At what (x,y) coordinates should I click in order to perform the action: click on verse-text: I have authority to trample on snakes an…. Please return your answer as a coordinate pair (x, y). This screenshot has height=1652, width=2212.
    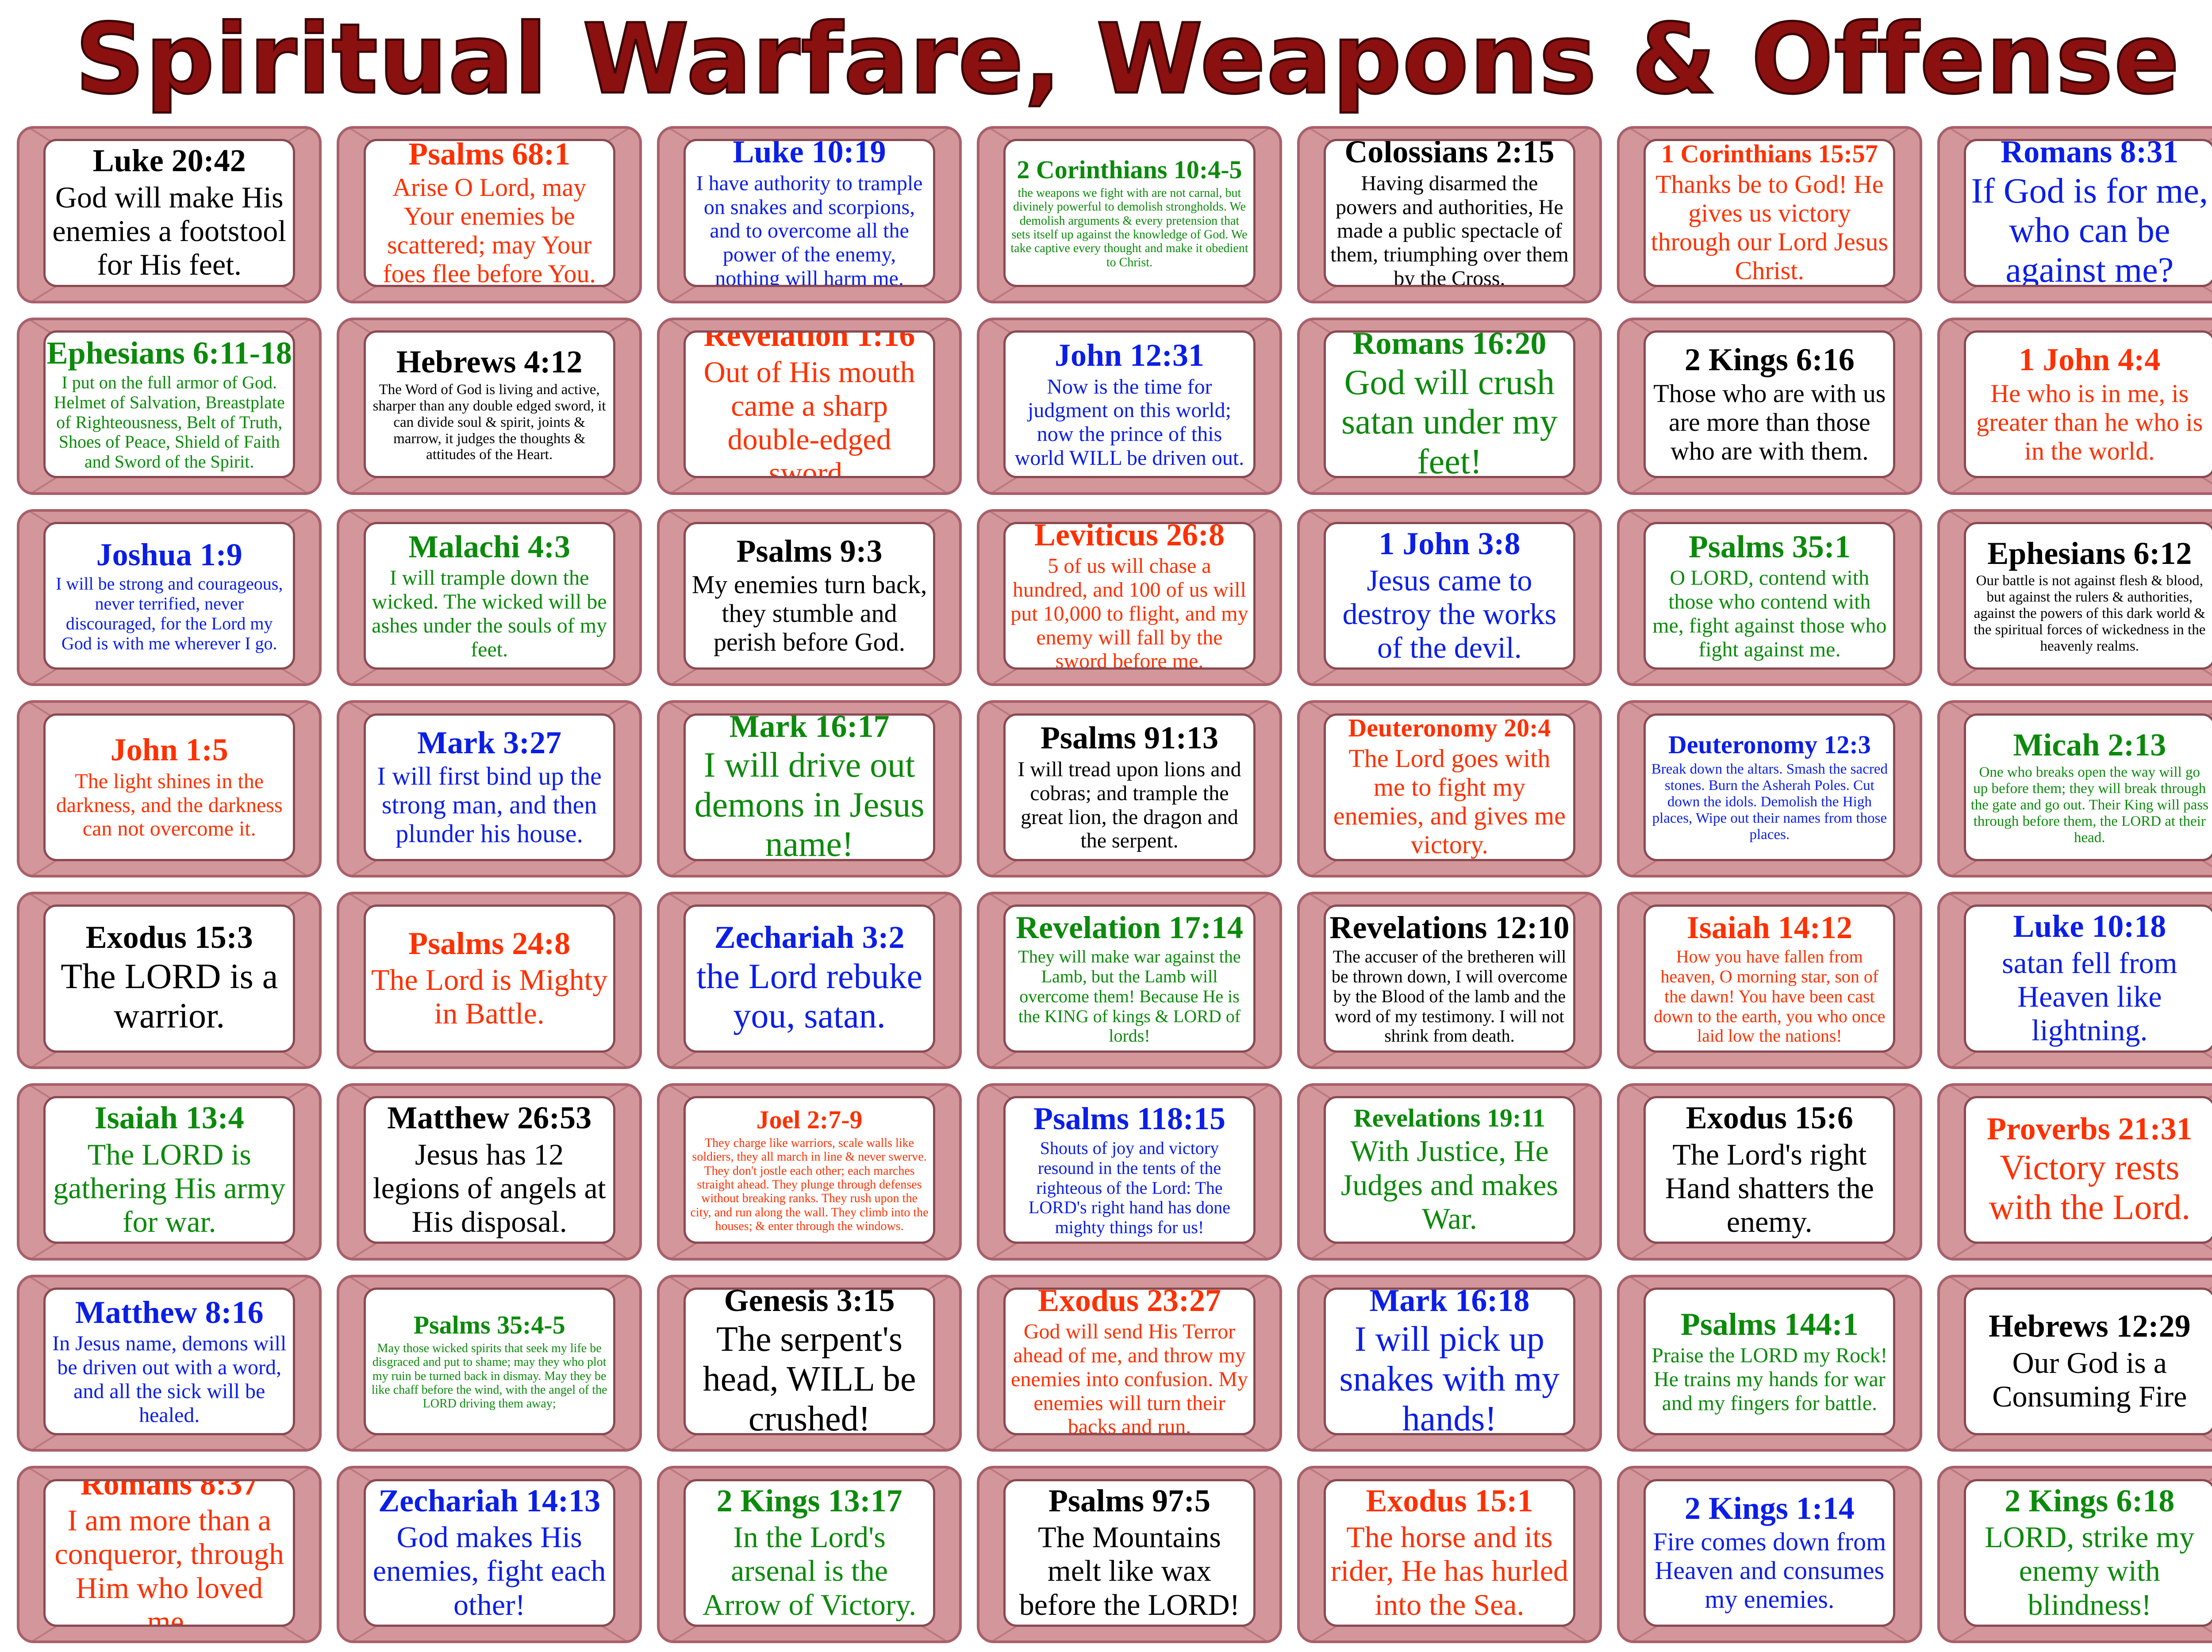
    Looking at the image, I should click on (810, 229).